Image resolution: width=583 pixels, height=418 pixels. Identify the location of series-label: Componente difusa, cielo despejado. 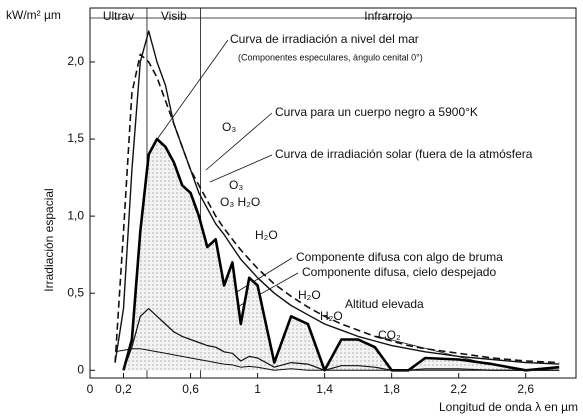
(399, 272).